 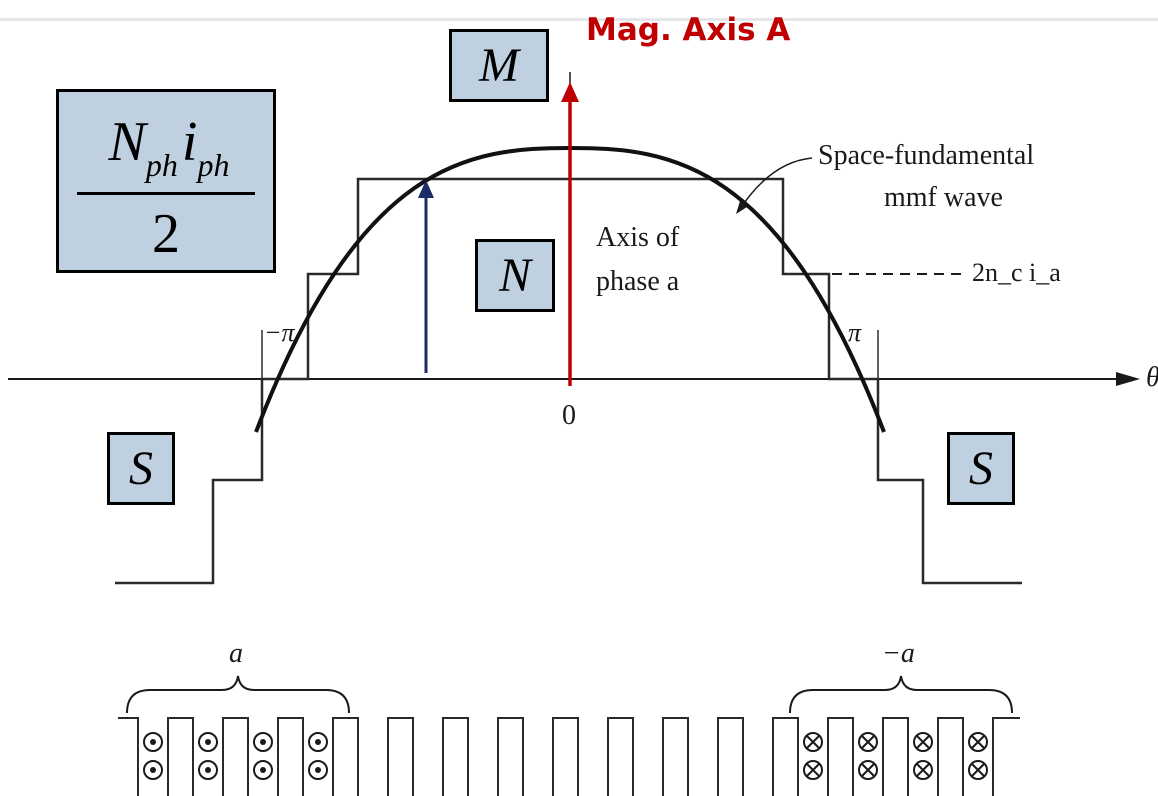 What do you see at coordinates (169, 146) in the screenshot?
I see `formula-numerator: Nph iph` at bounding box center [169, 146].